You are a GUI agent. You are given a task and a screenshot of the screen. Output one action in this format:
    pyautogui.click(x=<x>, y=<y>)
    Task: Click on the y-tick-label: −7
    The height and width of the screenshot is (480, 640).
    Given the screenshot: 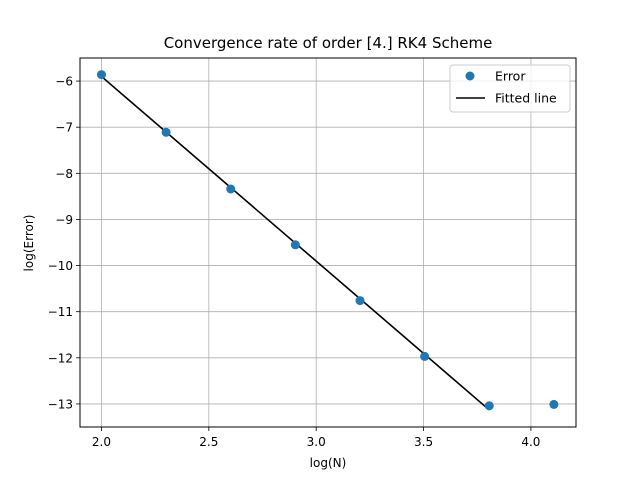 What is the action you would take?
    pyautogui.click(x=64, y=128)
    